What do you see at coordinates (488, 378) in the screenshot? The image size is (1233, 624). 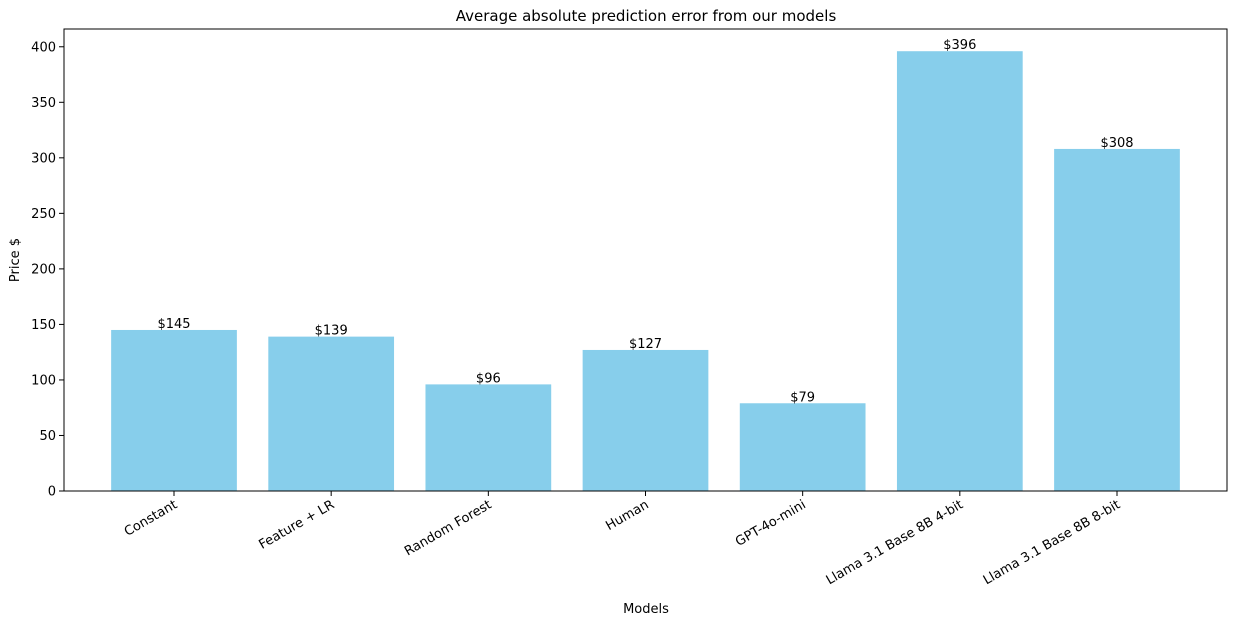 I see `bar-value-label: $96` at bounding box center [488, 378].